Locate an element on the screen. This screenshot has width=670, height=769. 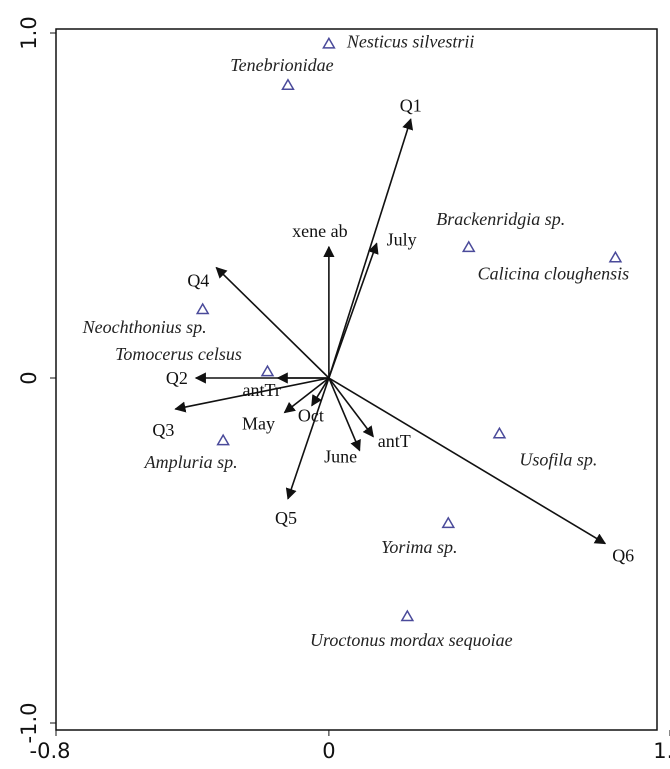
species-label: Tenebrionidae is located at coordinates (281, 65).